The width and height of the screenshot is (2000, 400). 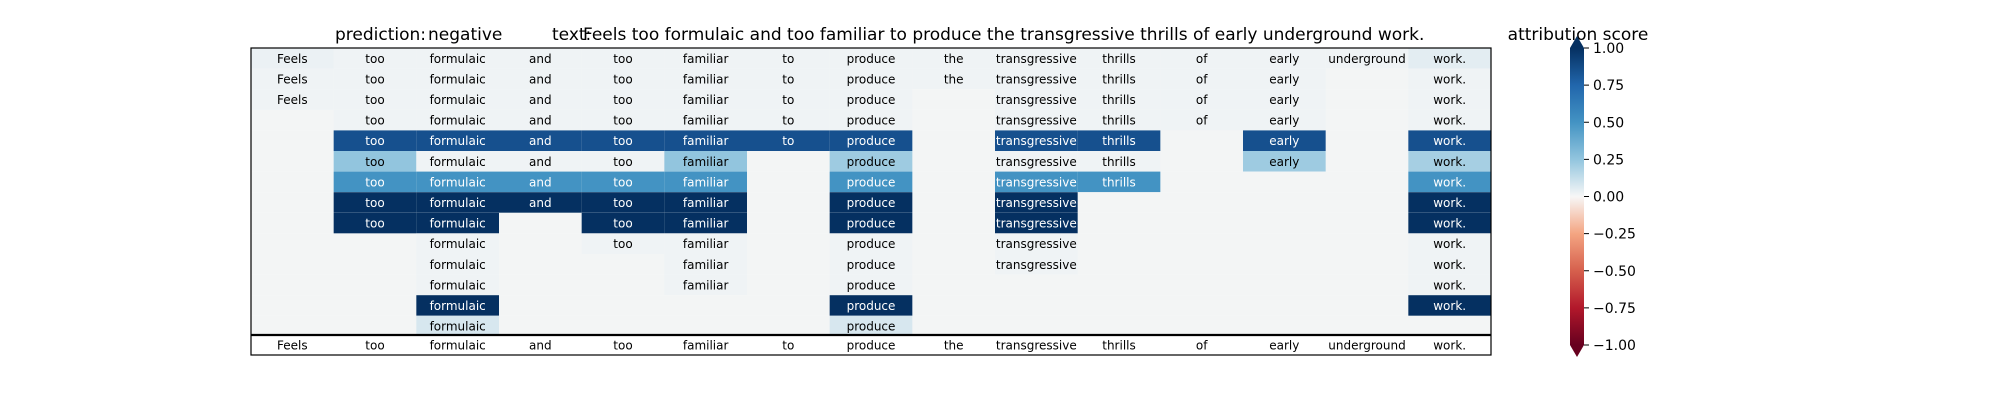 What do you see at coordinates (954, 346) in the screenshot?
I see `bottom-row-token: the` at bounding box center [954, 346].